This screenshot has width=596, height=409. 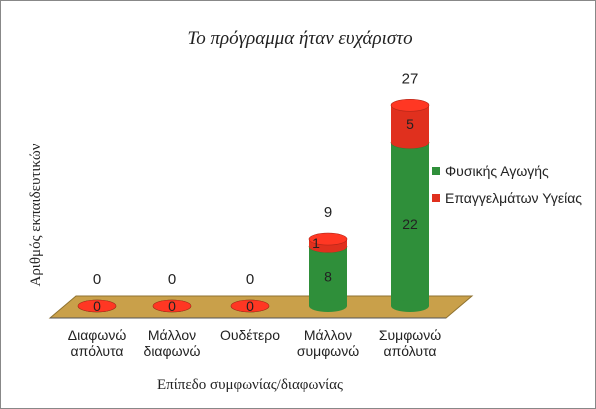 I want to click on legend-label: Φυσικής Αγωγής, so click(x=497, y=171).